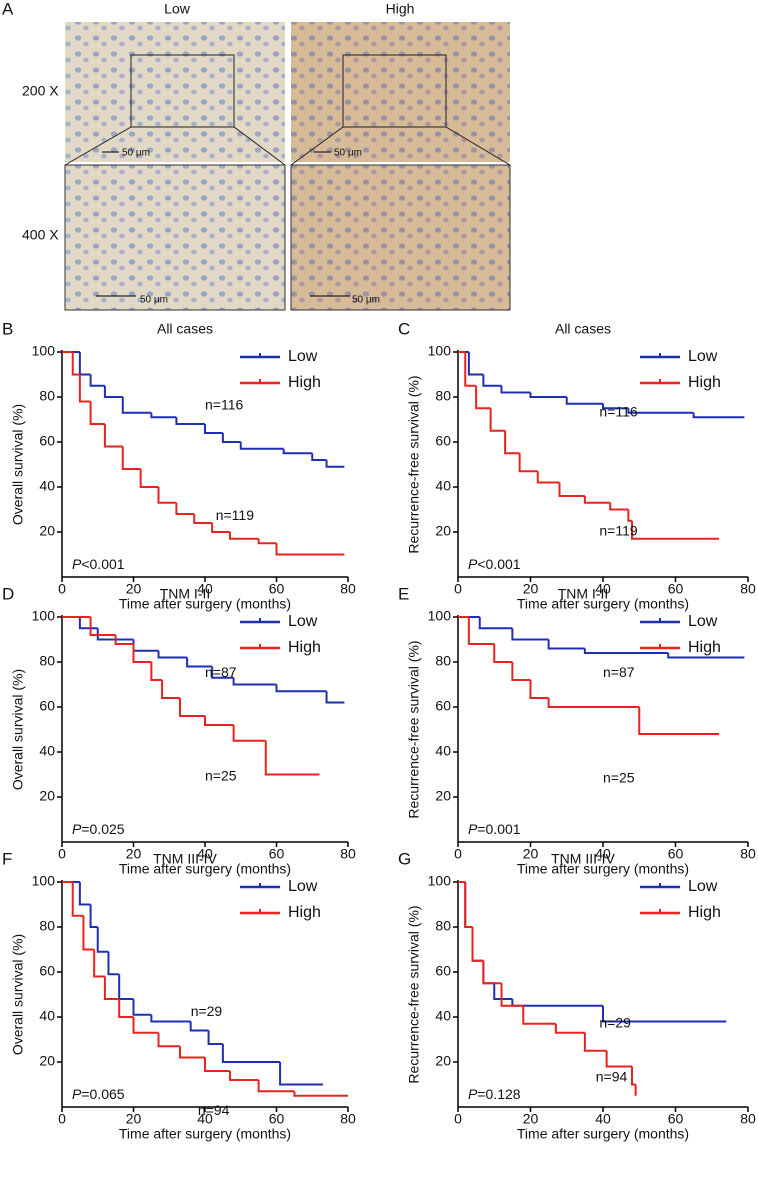  Describe the element at coordinates (615, 1022) in the screenshot. I see `n-annotation: n=29` at that location.